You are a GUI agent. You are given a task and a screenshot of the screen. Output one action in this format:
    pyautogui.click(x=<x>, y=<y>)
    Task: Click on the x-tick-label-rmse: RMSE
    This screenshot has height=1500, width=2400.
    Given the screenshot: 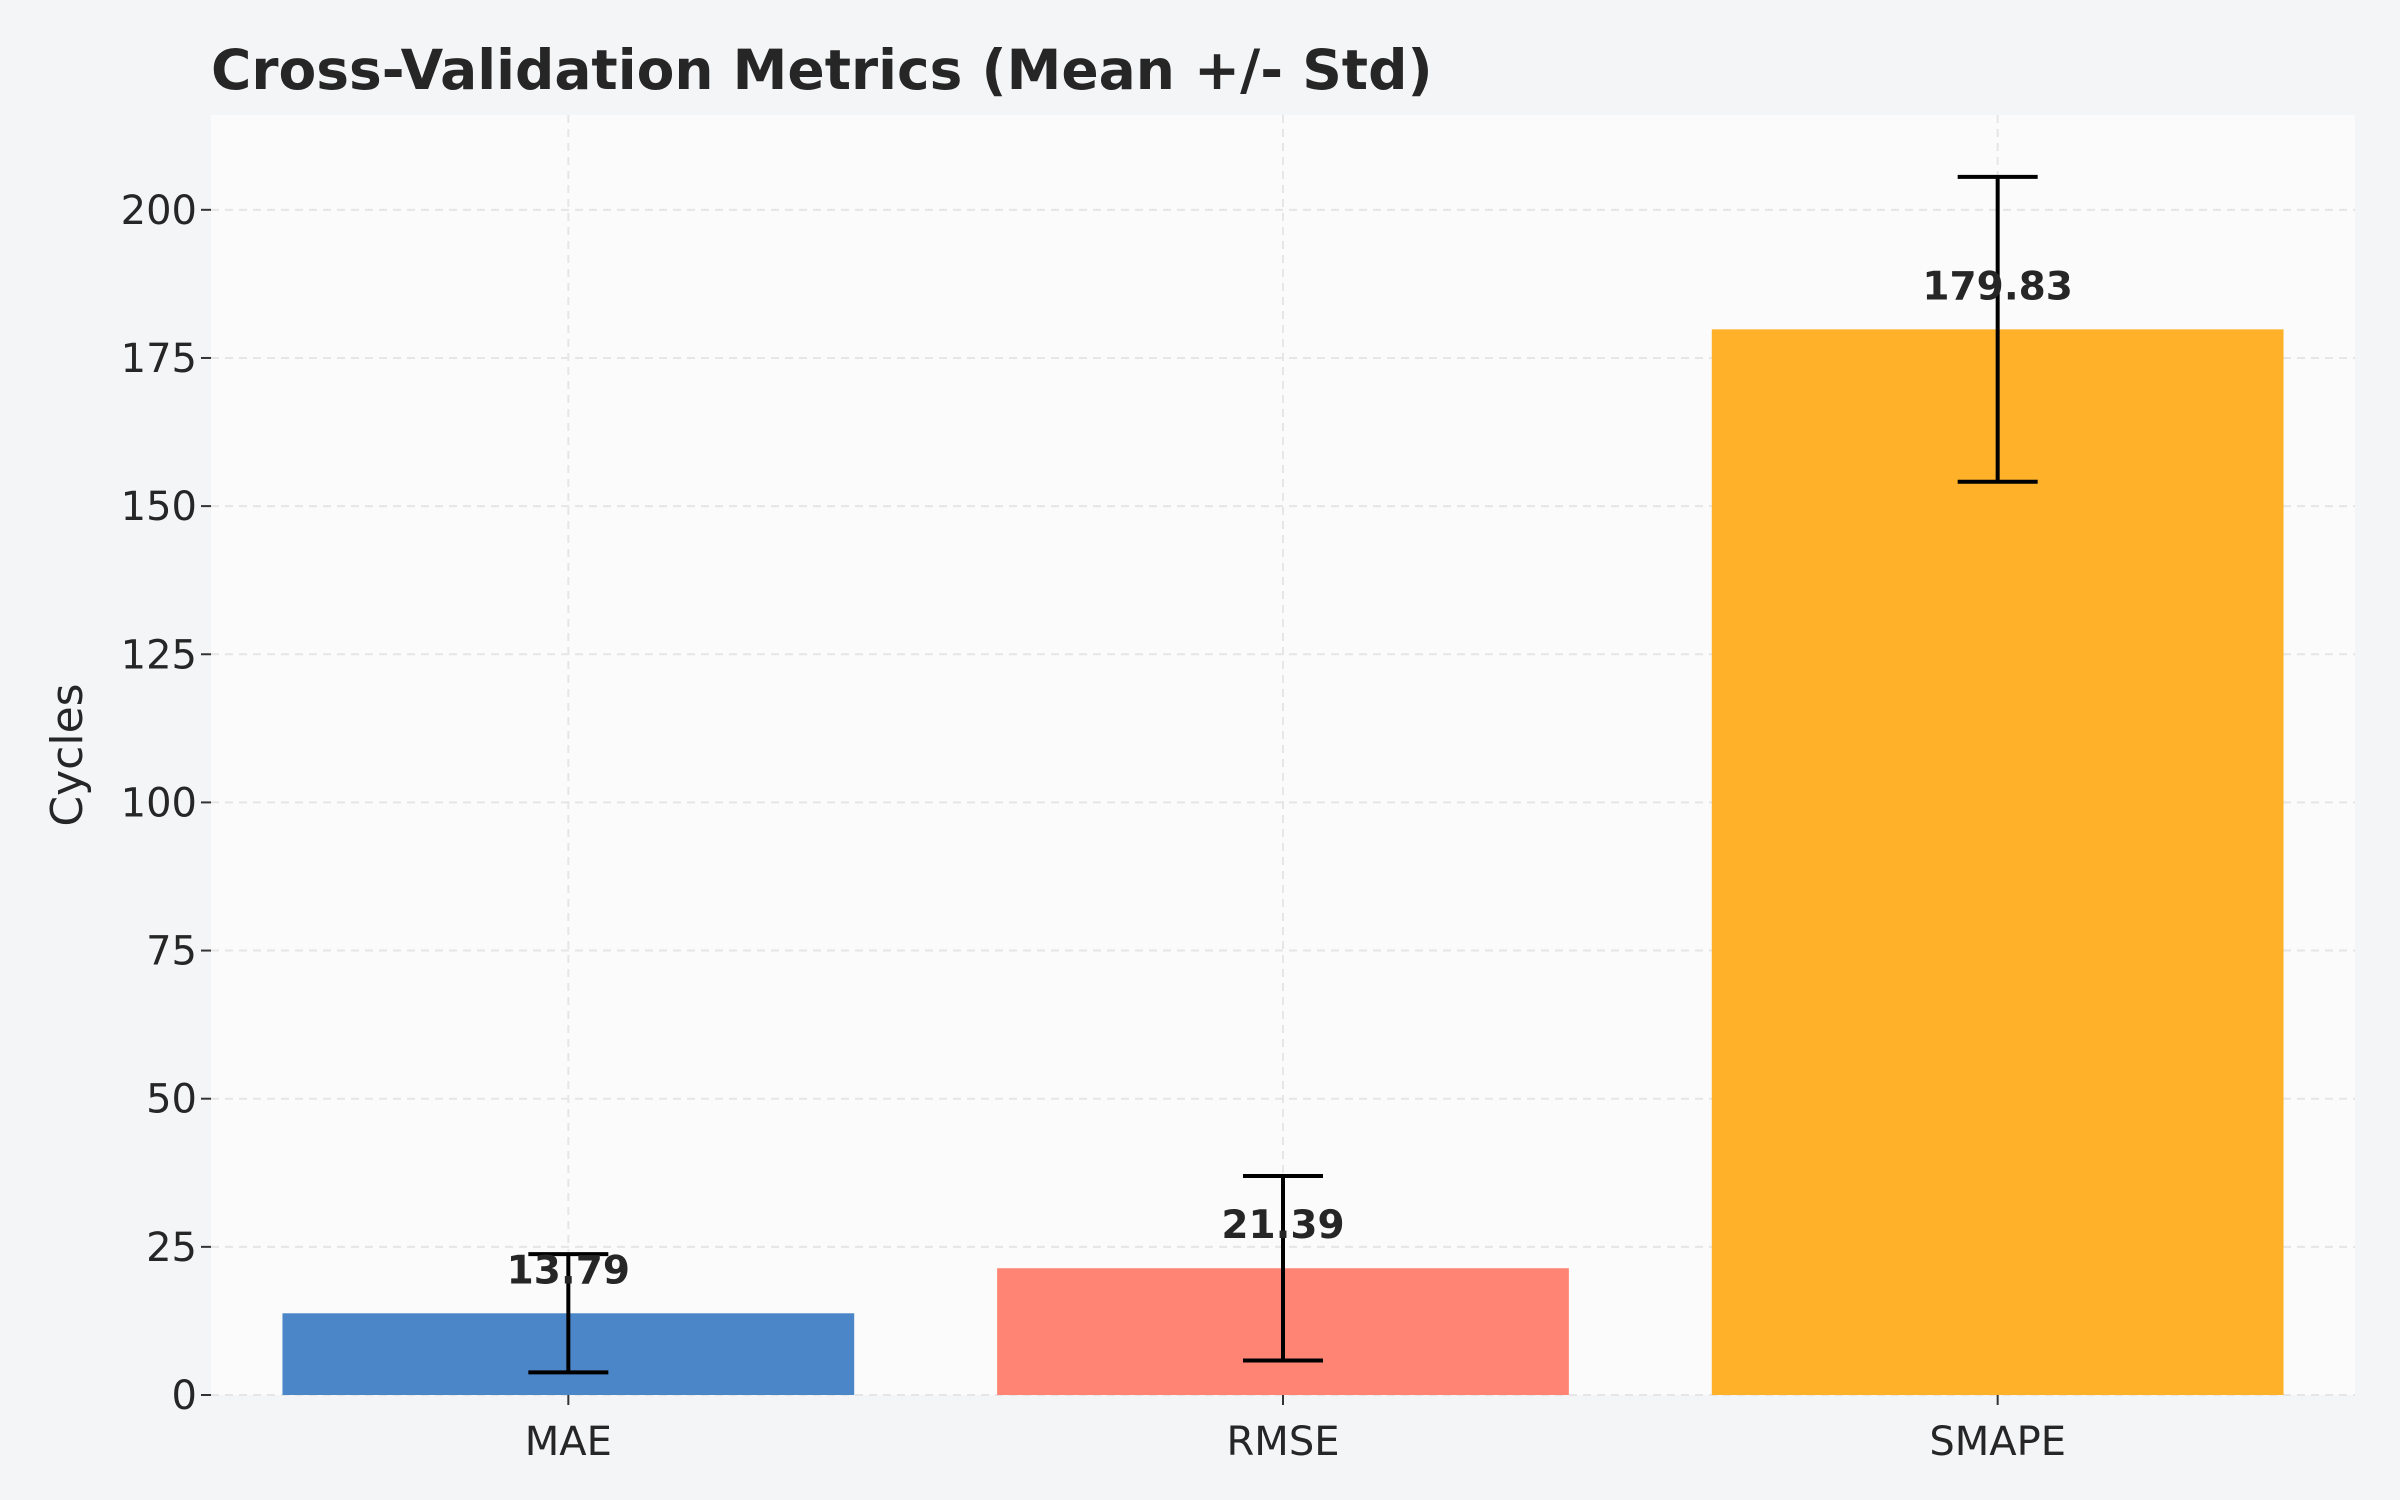 What is the action you would take?
    pyautogui.click(x=1283, y=1442)
    